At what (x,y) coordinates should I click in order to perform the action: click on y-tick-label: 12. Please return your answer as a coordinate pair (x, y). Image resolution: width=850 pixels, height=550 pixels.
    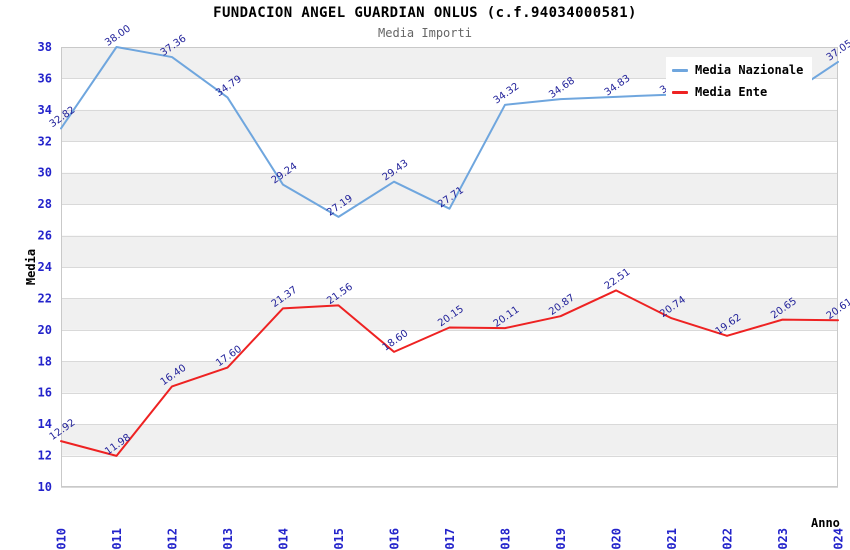
    Looking at the image, I should click on (45, 456).